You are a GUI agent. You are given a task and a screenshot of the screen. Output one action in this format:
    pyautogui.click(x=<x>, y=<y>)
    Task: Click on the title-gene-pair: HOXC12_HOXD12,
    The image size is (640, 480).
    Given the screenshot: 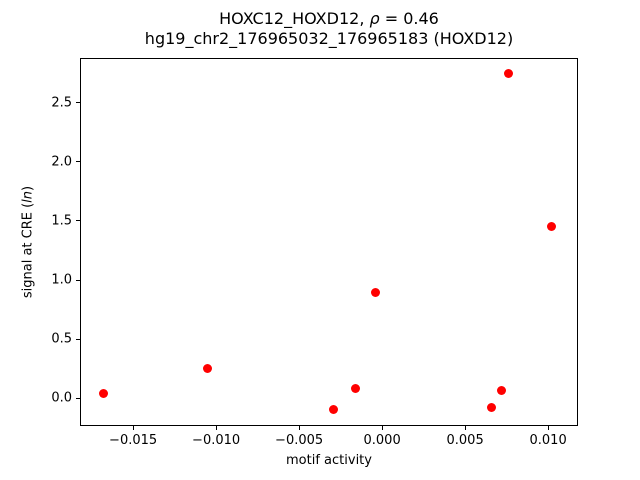 What is the action you would take?
    pyautogui.click(x=294, y=18)
    